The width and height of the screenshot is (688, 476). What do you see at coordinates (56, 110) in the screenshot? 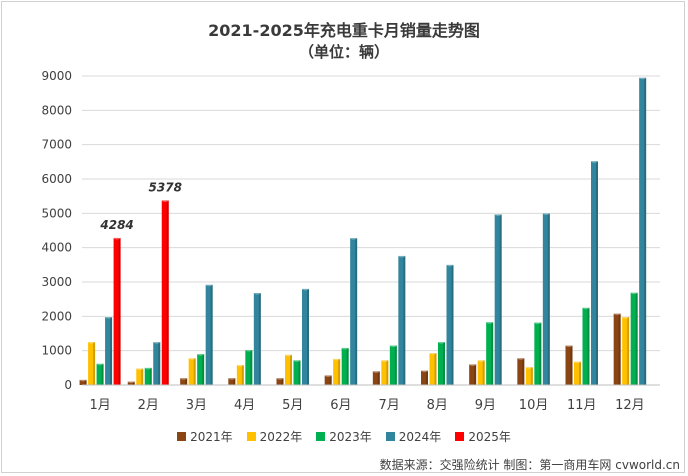
I see `y-tick-label: 8000` at bounding box center [56, 110].